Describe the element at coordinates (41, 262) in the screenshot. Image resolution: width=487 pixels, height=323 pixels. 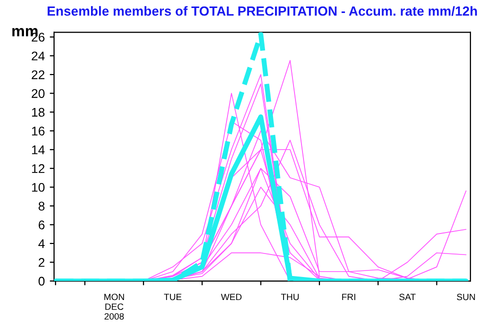
I see `y-tick-label: 2` at that location.